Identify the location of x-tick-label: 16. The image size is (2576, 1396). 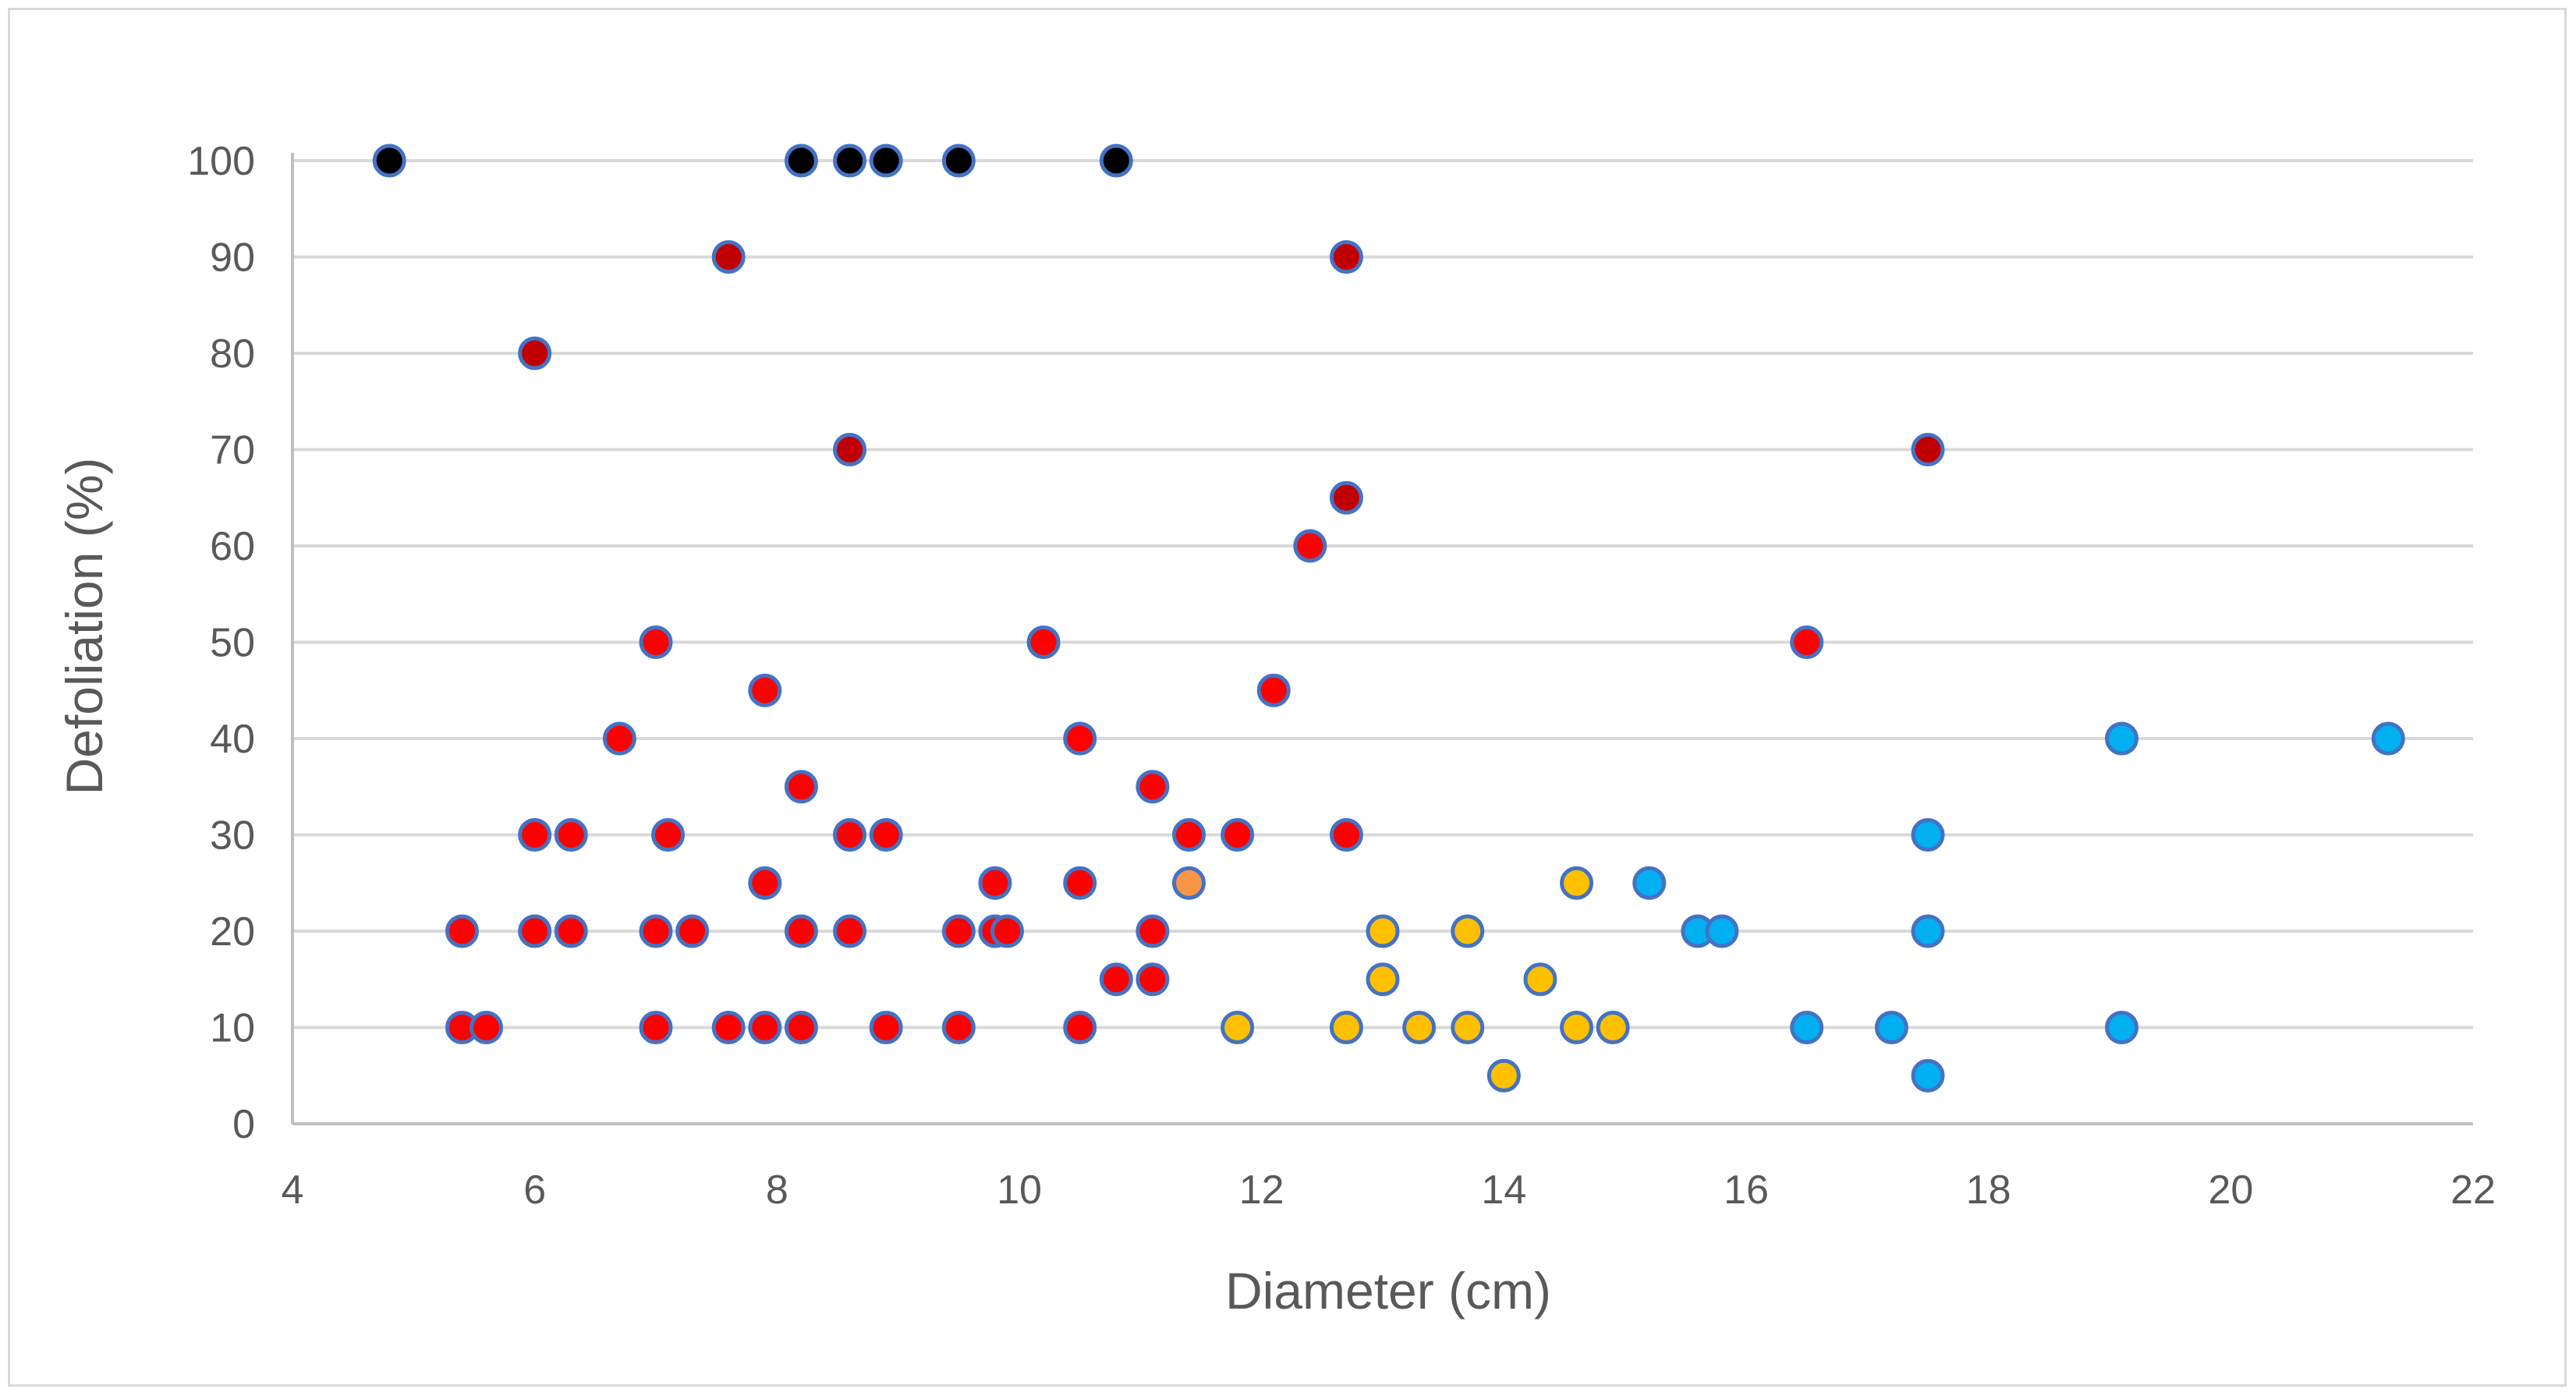
(1746, 1190).